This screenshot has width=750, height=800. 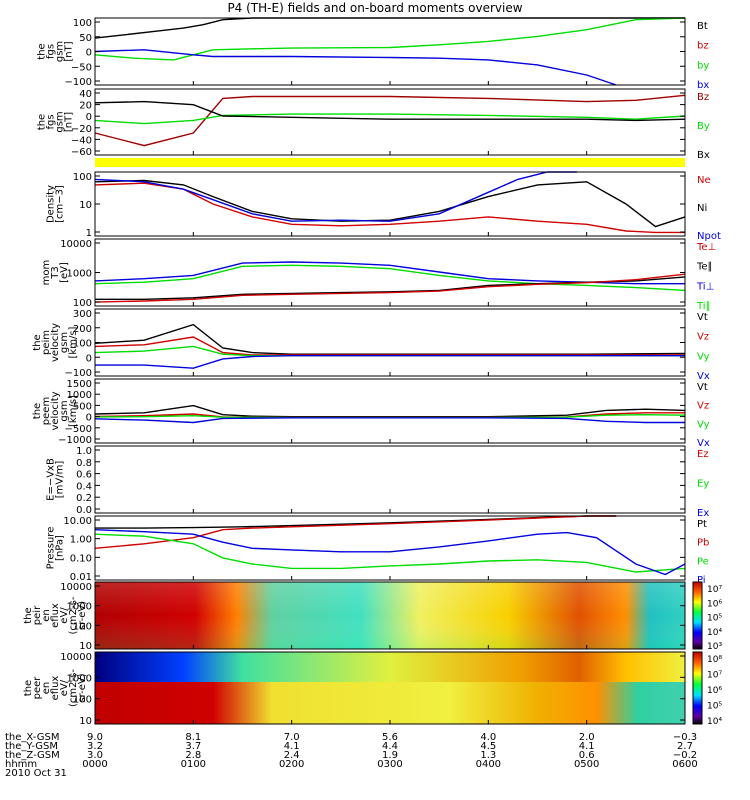 I want to click on legend-label: bx, so click(x=703, y=85).